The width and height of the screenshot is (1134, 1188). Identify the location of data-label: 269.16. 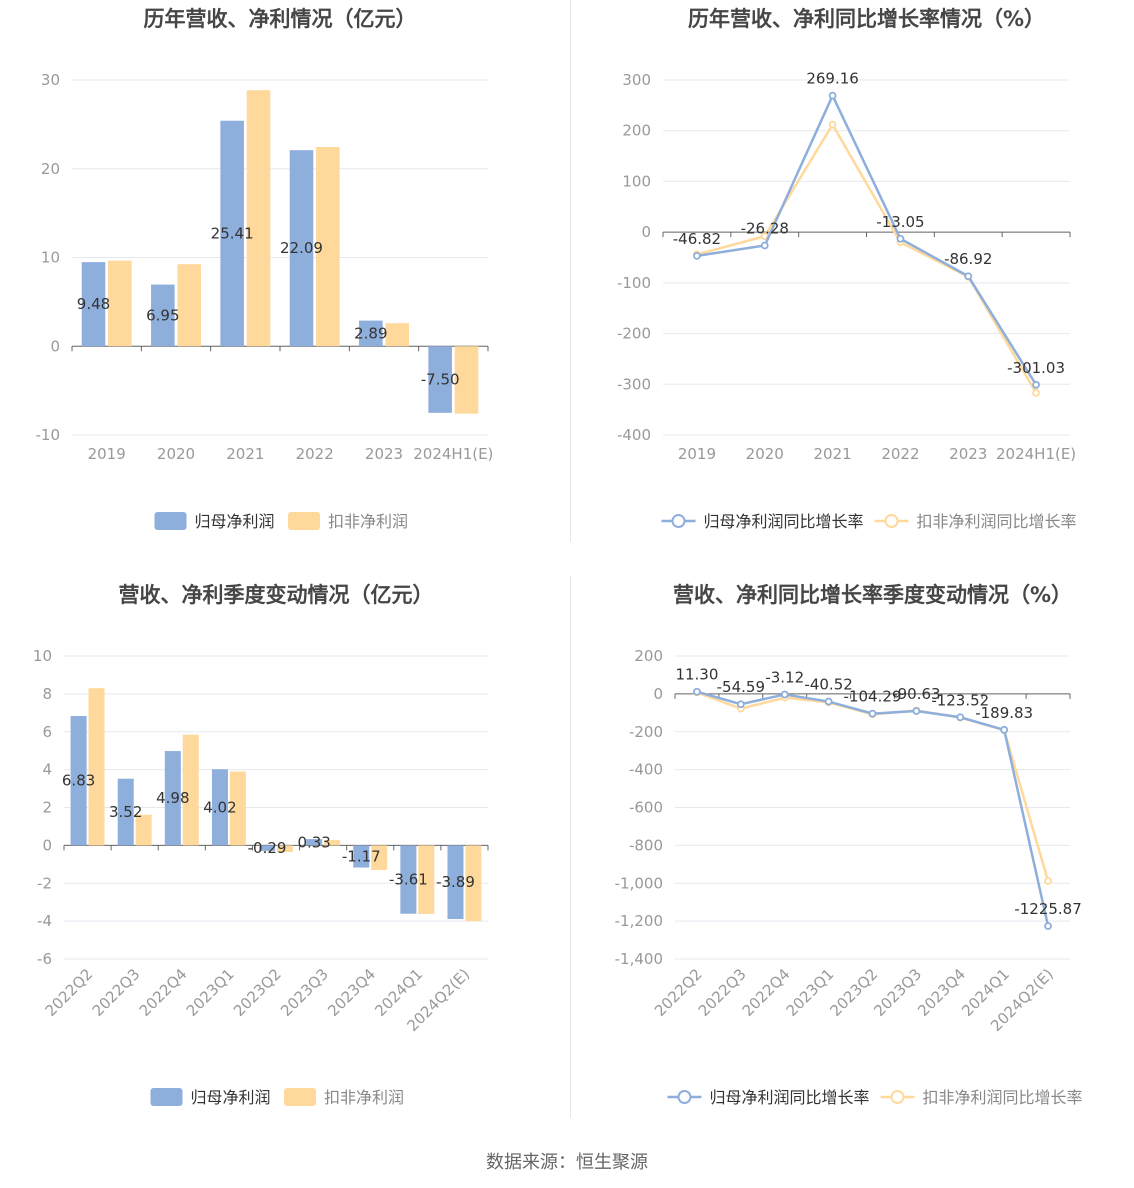
(832, 79).